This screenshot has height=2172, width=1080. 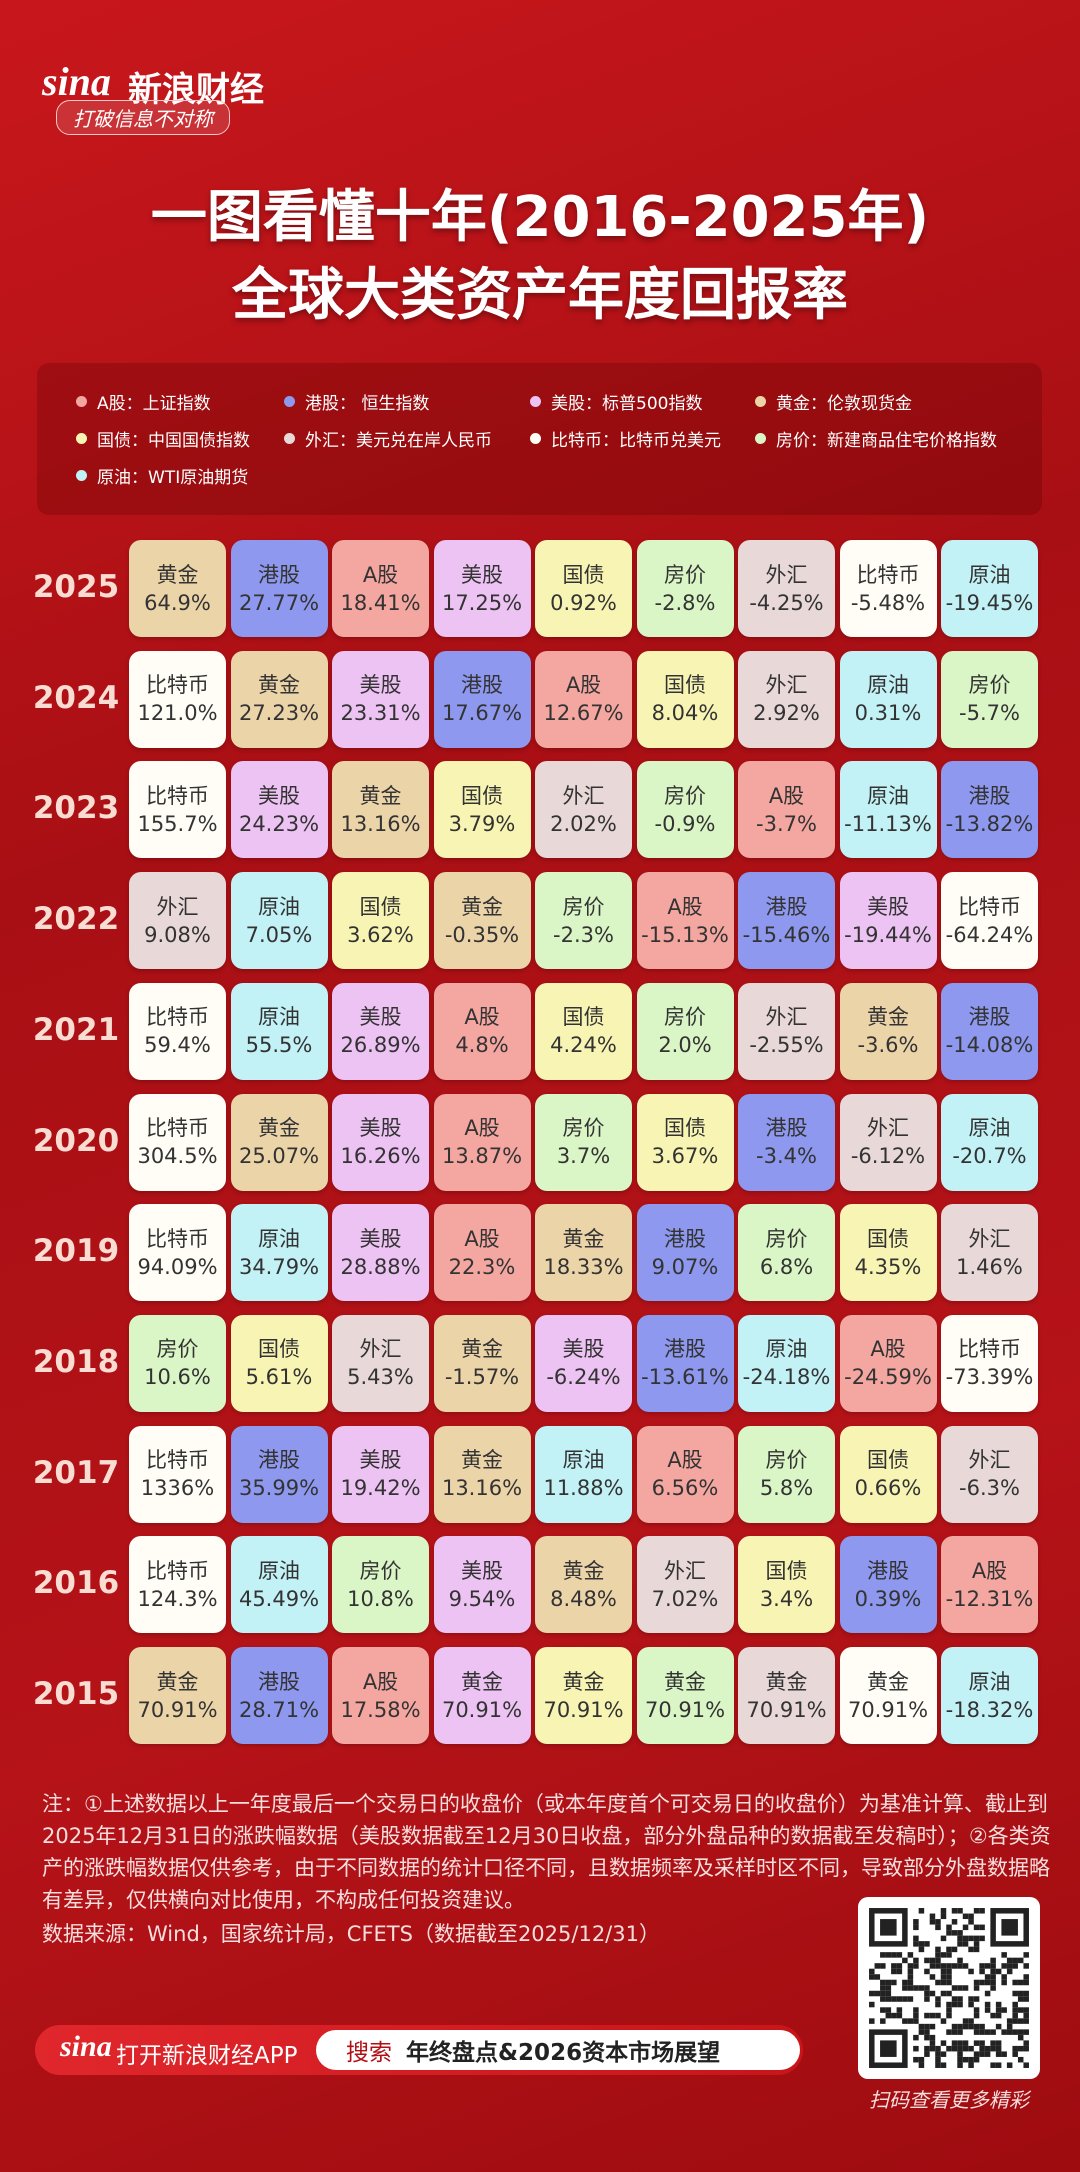 I want to click on cell: 港股 -15.46%, so click(x=786, y=921).